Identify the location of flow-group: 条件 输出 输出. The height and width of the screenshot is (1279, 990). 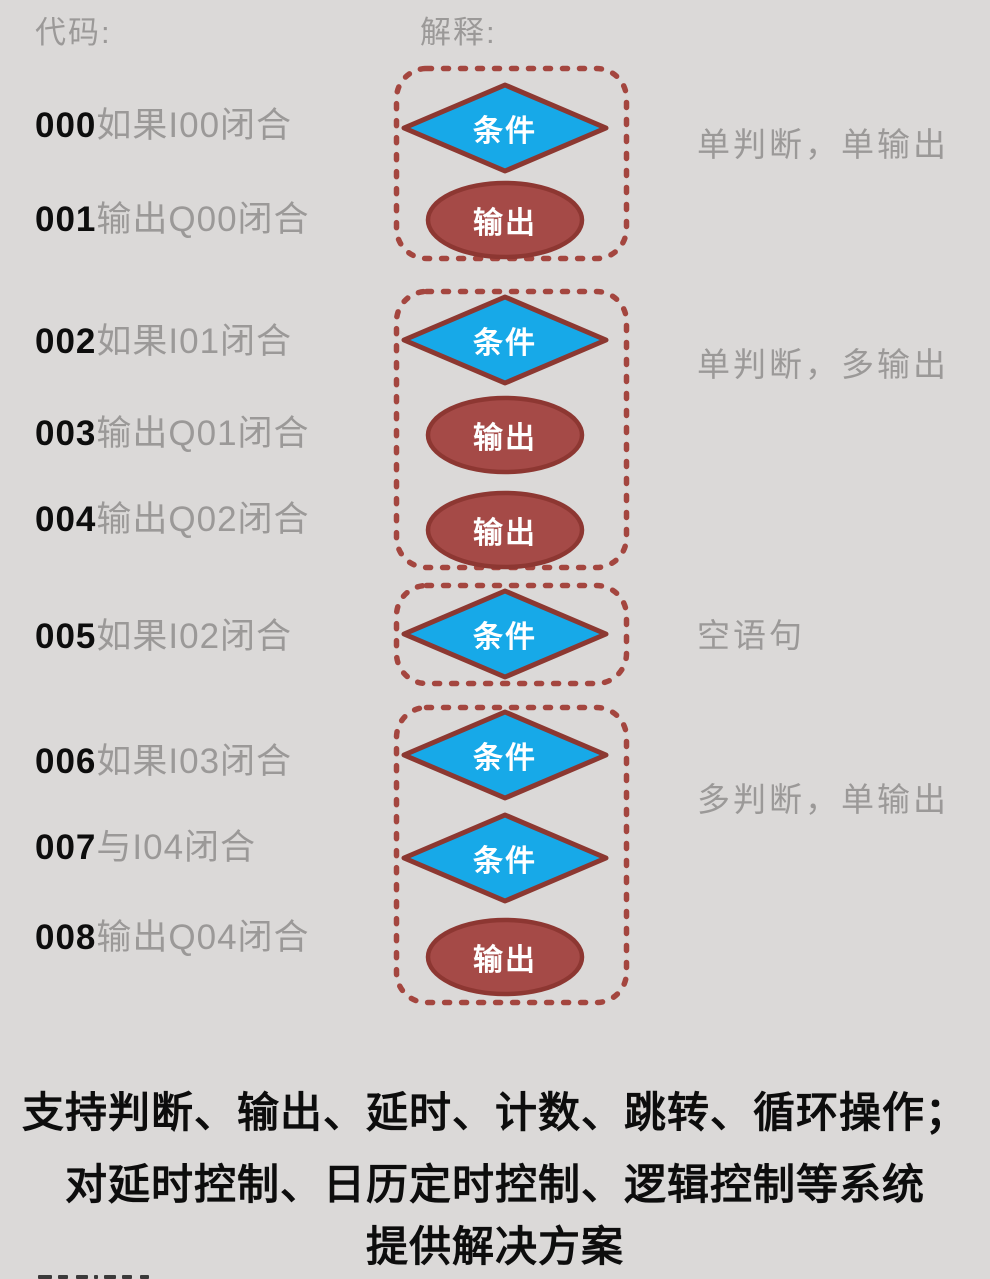
(511, 429).